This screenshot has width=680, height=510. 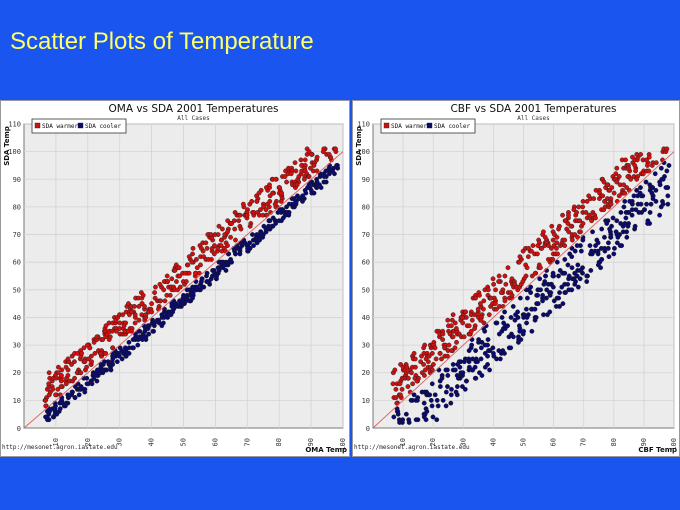 I want to click on legend: SDA warmer SDA cooler, so click(x=79, y=126).